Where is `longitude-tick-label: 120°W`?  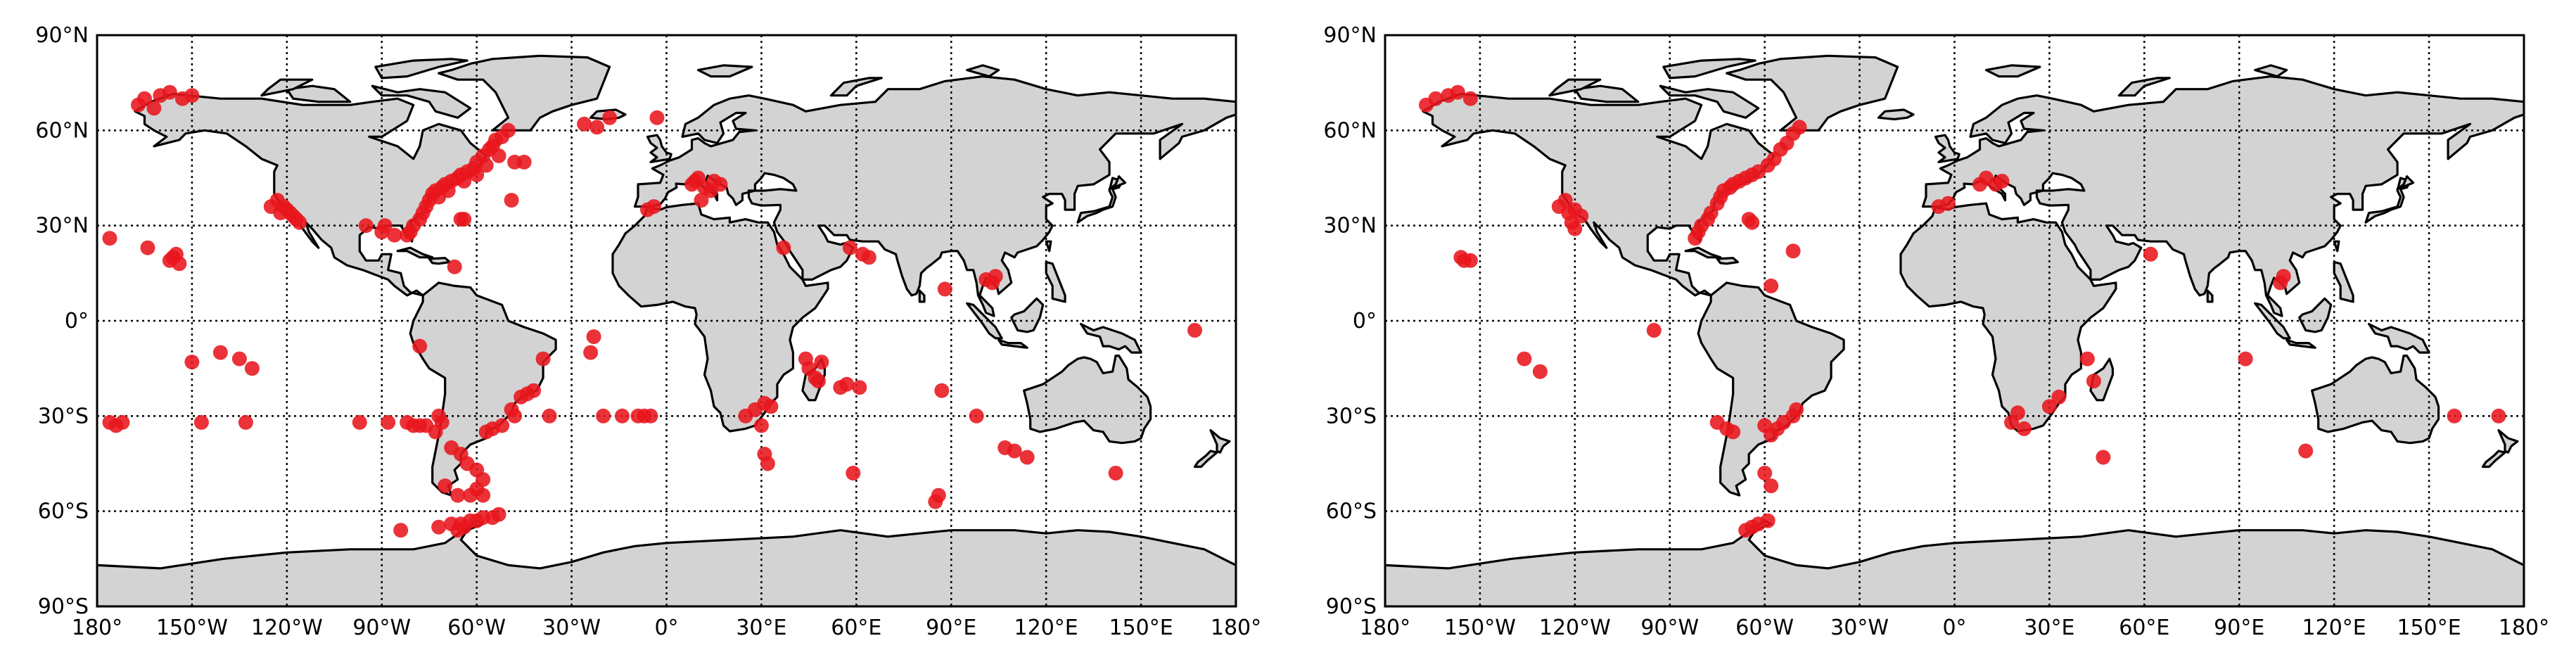 longitude-tick-label: 120°W is located at coordinates (287, 628).